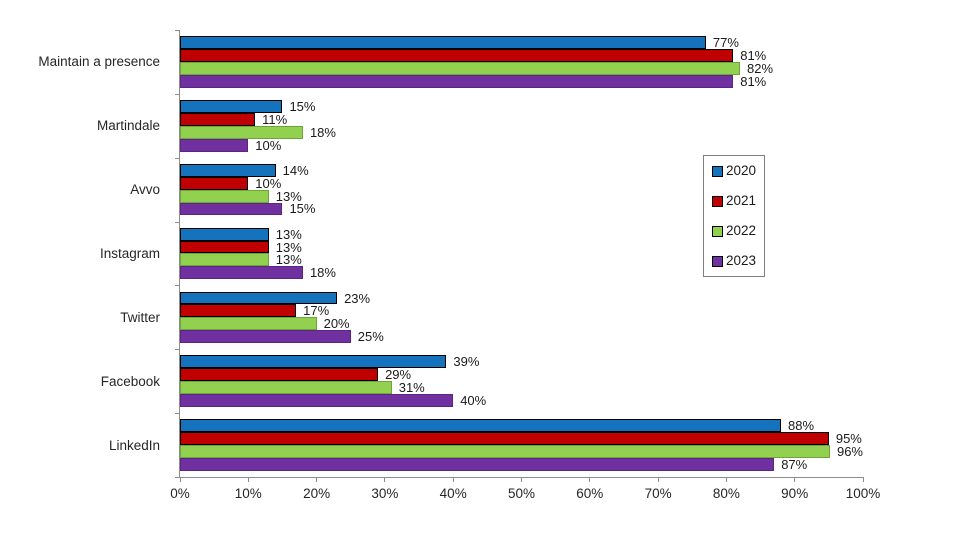 The width and height of the screenshot is (960, 536). What do you see at coordinates (398, 375) in the screenshot?
I see `bar-value-label: 29%` at bounding box center [398, 375].